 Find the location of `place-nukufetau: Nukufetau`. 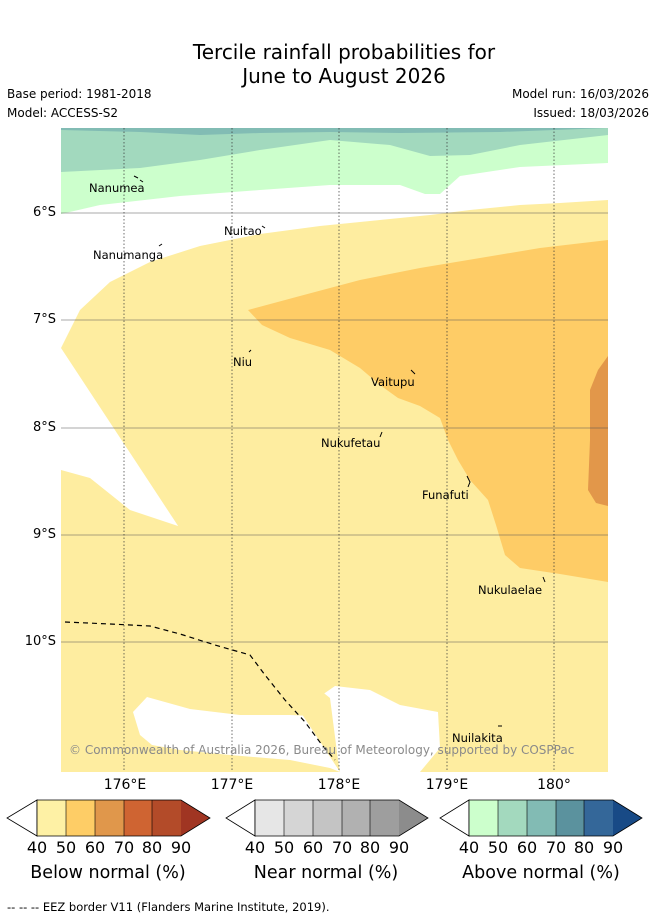

place-nukufetau: Nukufetau is located at coordinates (351, 443).